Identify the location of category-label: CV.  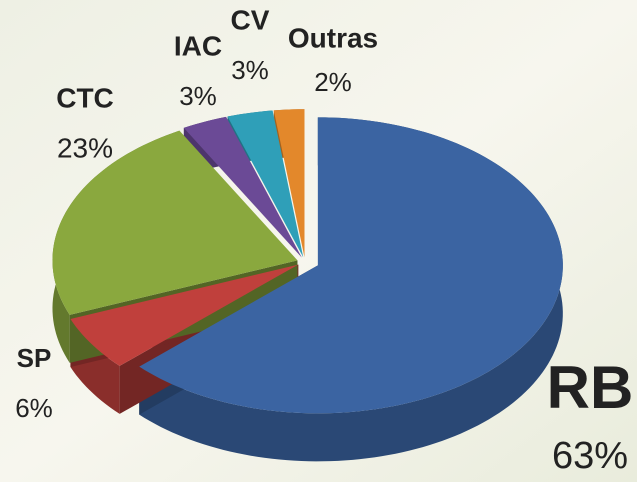
(250, 19).